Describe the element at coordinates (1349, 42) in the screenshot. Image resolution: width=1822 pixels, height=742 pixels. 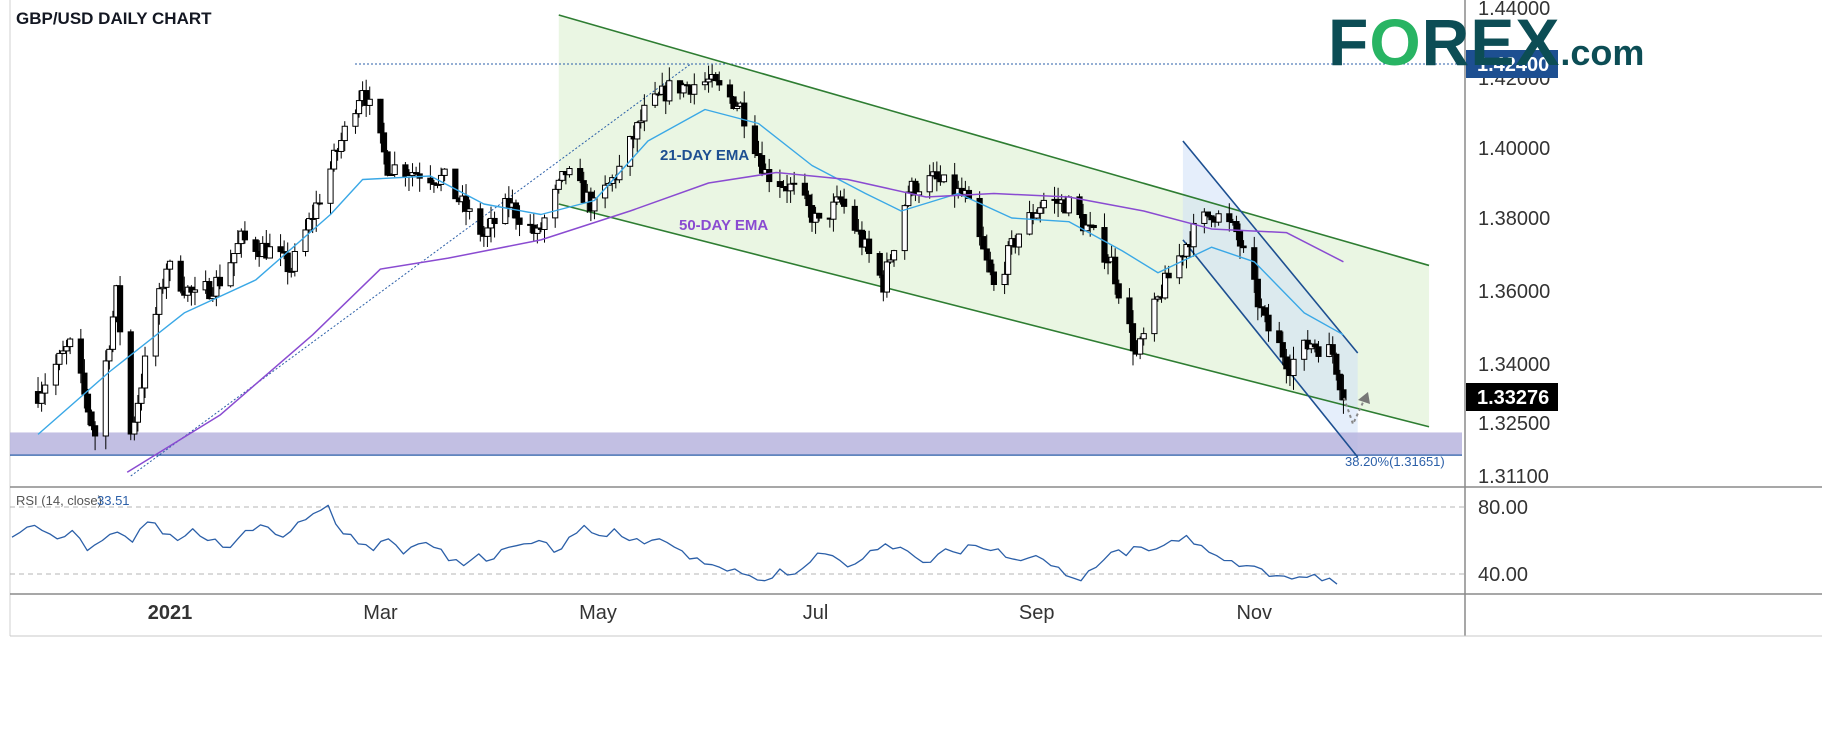
I see `logo-letter-f: F` at that location.